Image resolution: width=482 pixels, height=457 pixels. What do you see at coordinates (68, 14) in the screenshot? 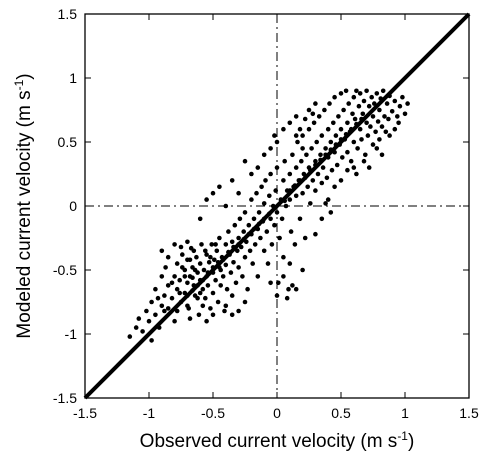
I see `y-tick-label: 1.5` at bounding box center [68, 14].